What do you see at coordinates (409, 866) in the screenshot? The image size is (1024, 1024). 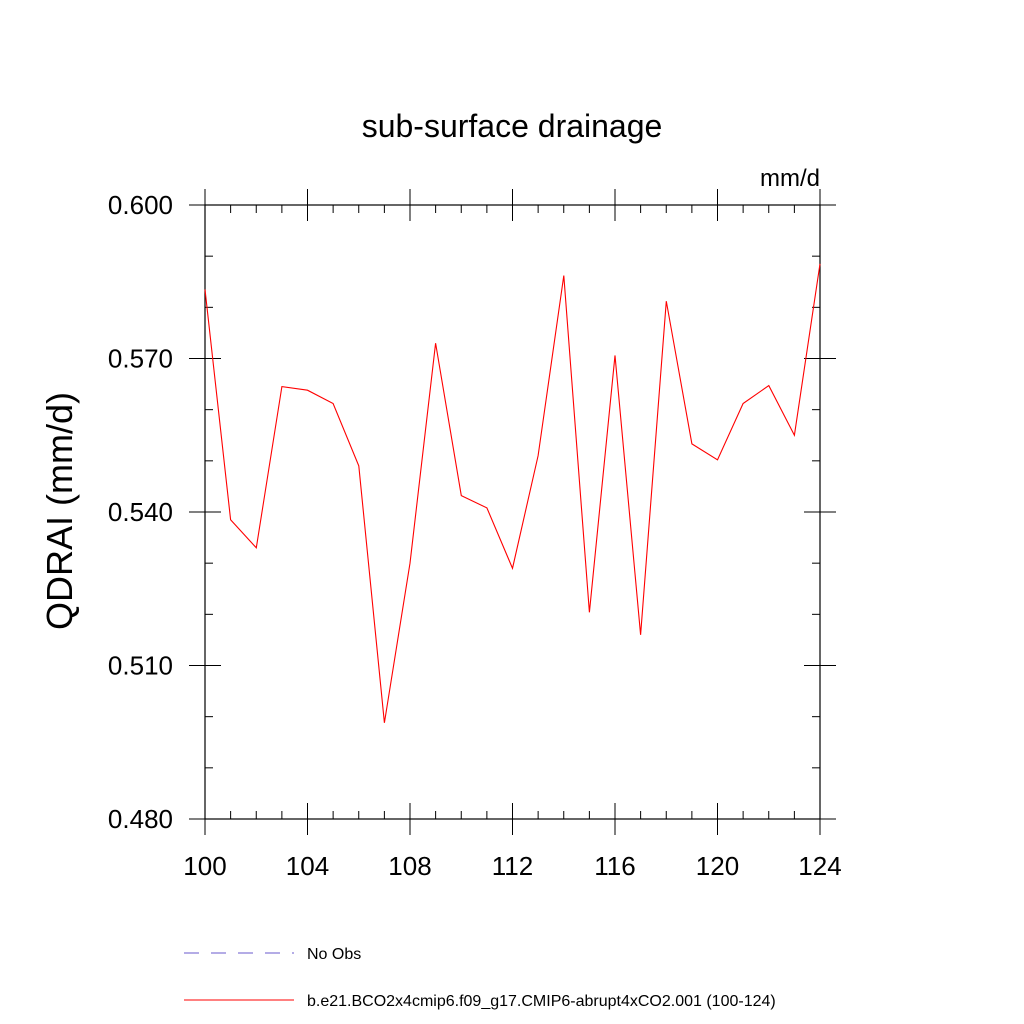 I see `x-tick-label: 108` at bounding box center [409, 866].